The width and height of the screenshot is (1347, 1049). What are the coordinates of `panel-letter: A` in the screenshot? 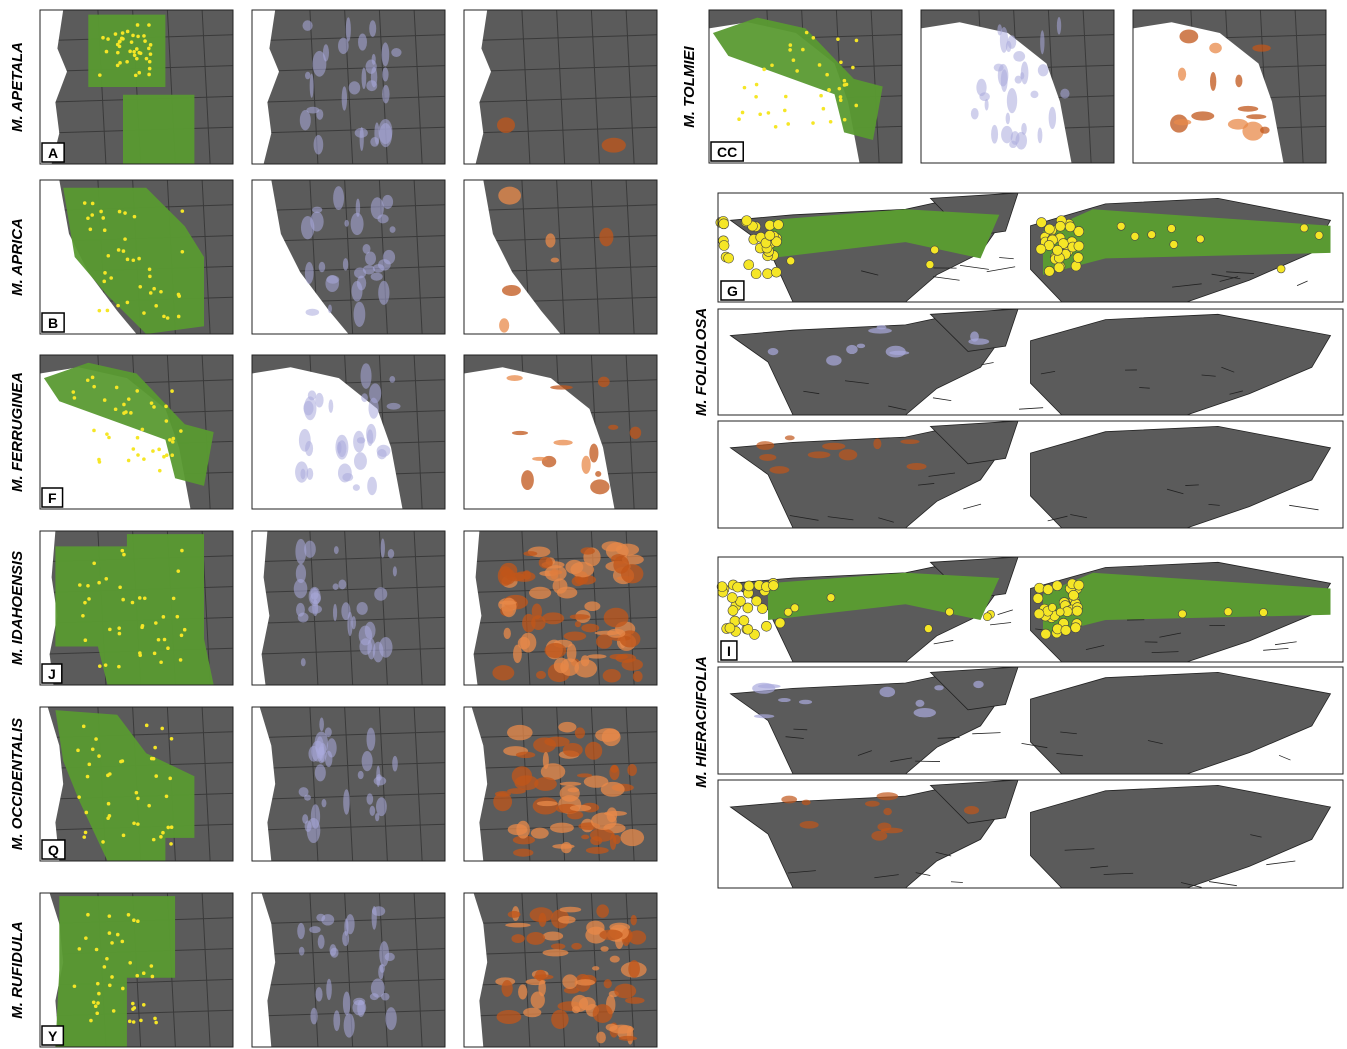 It's located at (53, 153).